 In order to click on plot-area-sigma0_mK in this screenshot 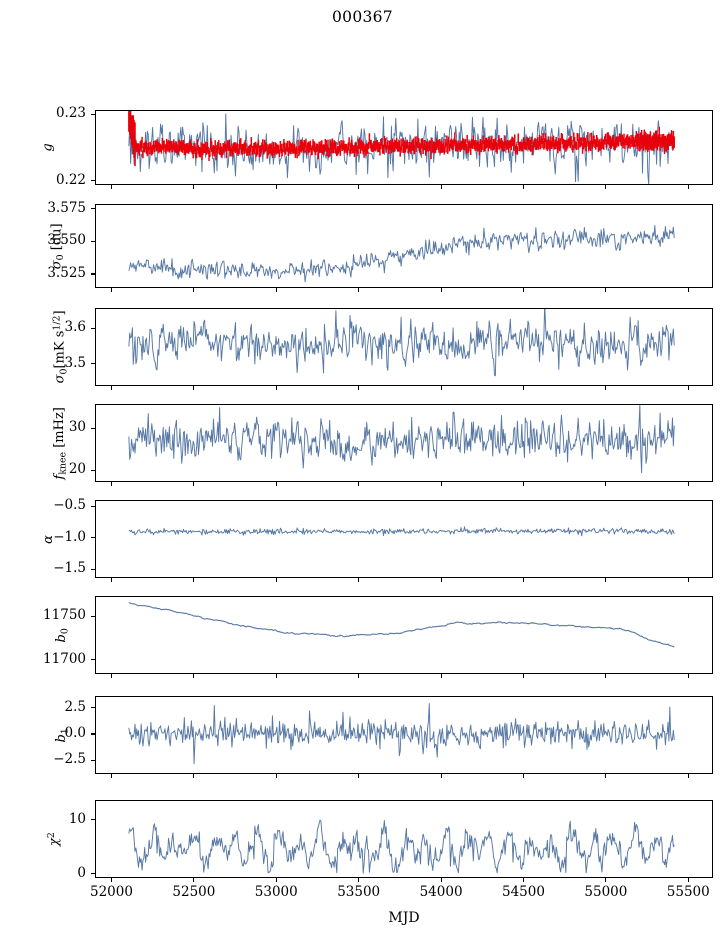, I will do `click(401, 343)`.